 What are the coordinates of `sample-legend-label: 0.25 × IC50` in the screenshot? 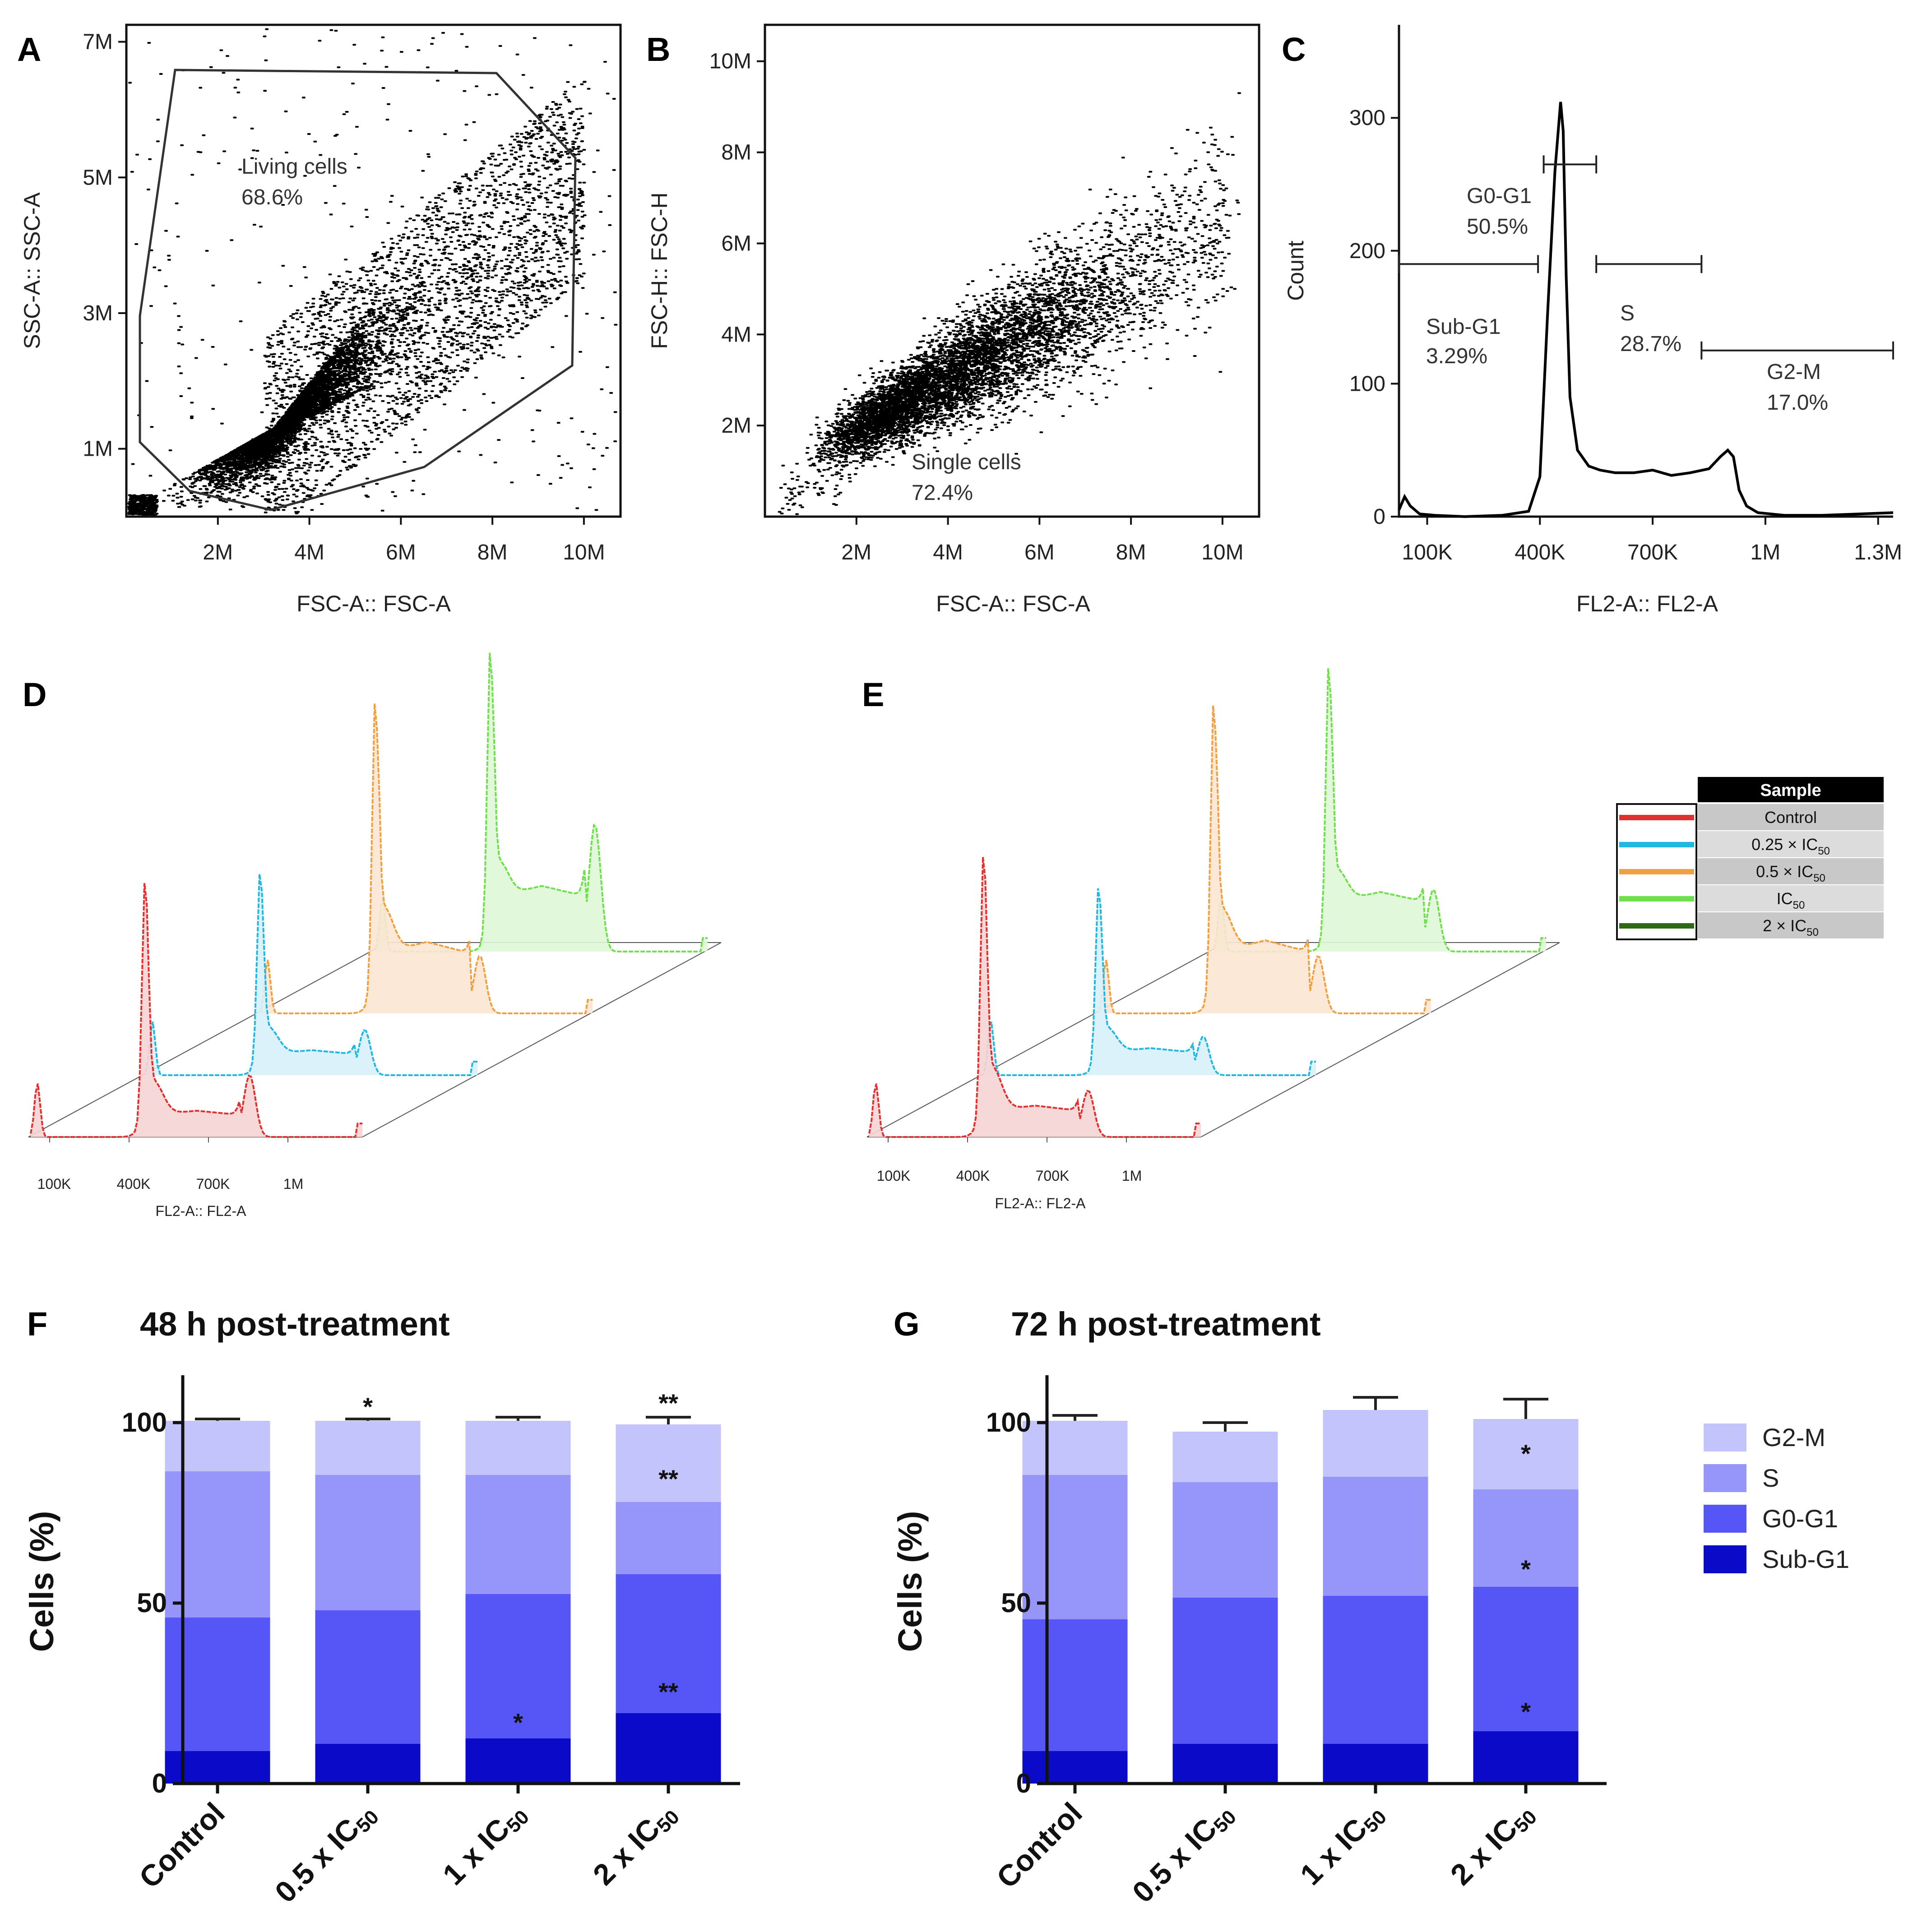 It's located at (1790, 846).